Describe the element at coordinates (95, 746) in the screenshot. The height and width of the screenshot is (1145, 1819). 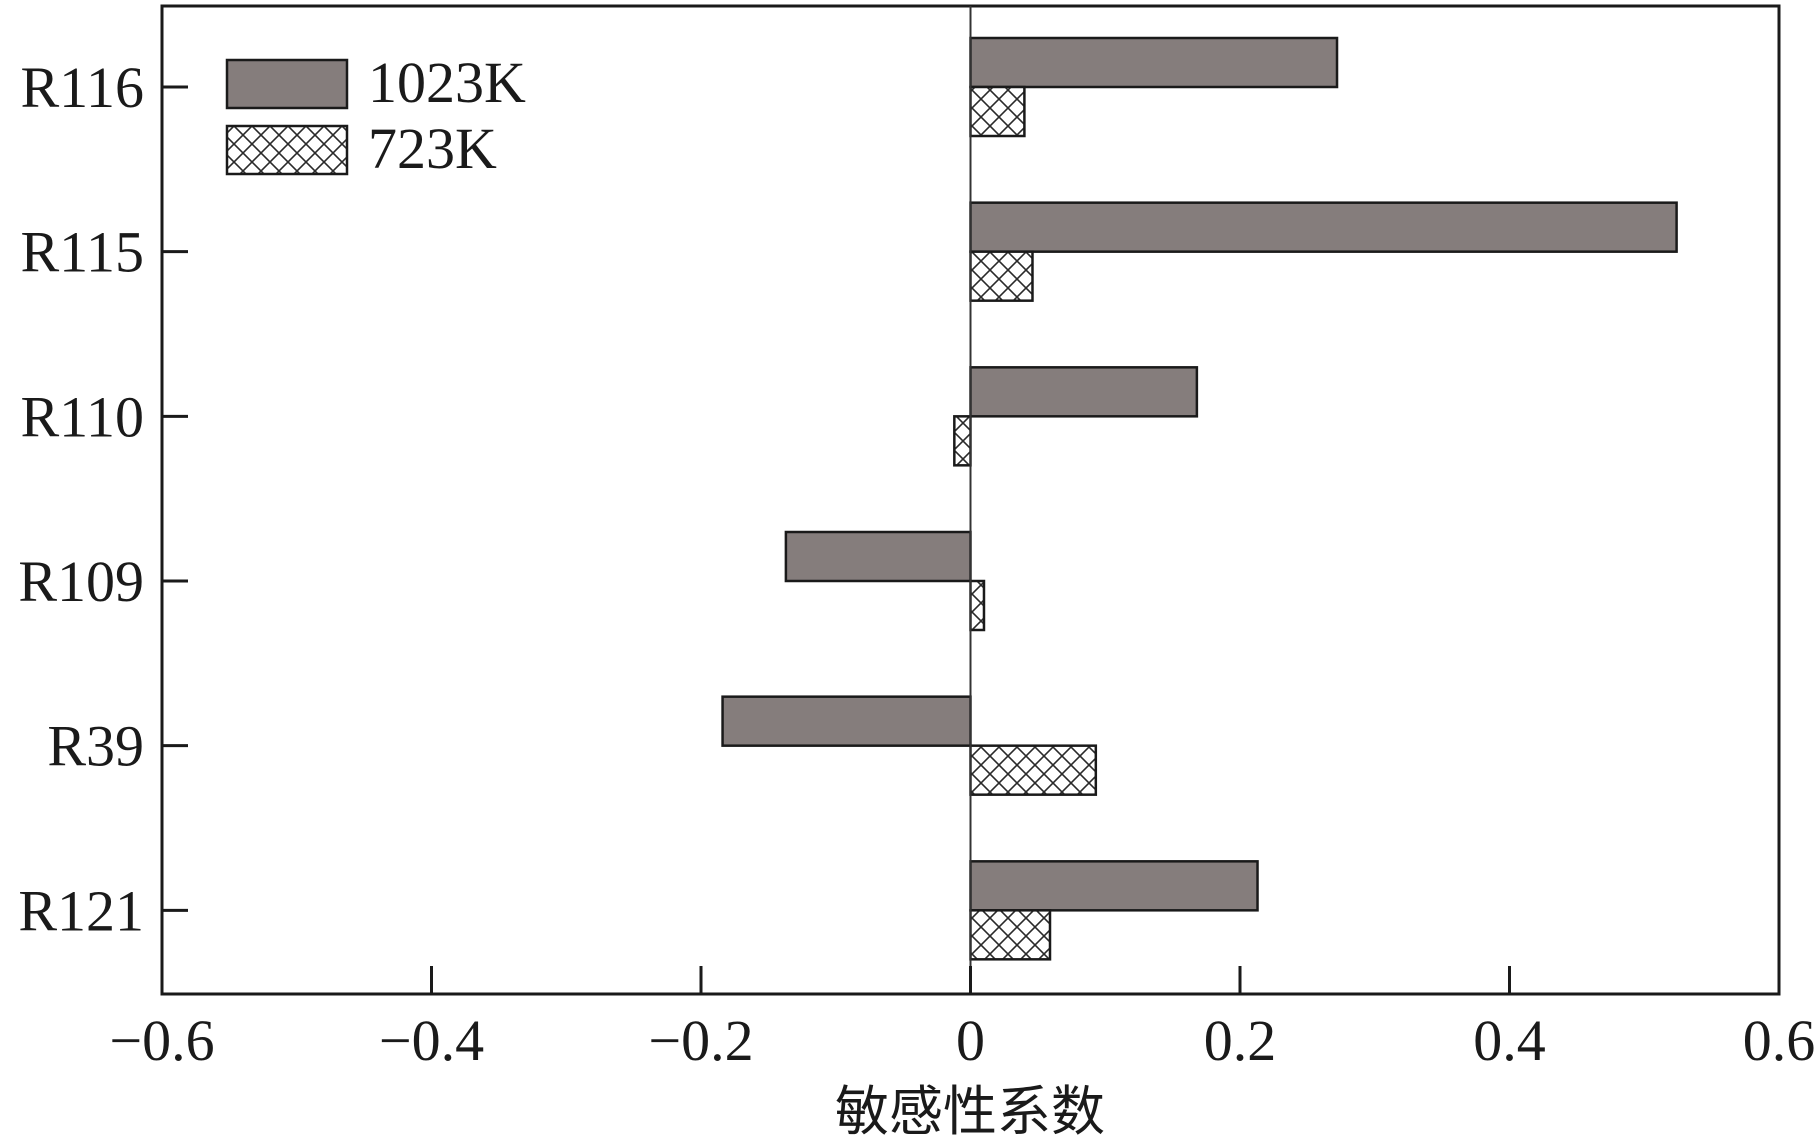
I see `y-tick-label: R39` at that location.